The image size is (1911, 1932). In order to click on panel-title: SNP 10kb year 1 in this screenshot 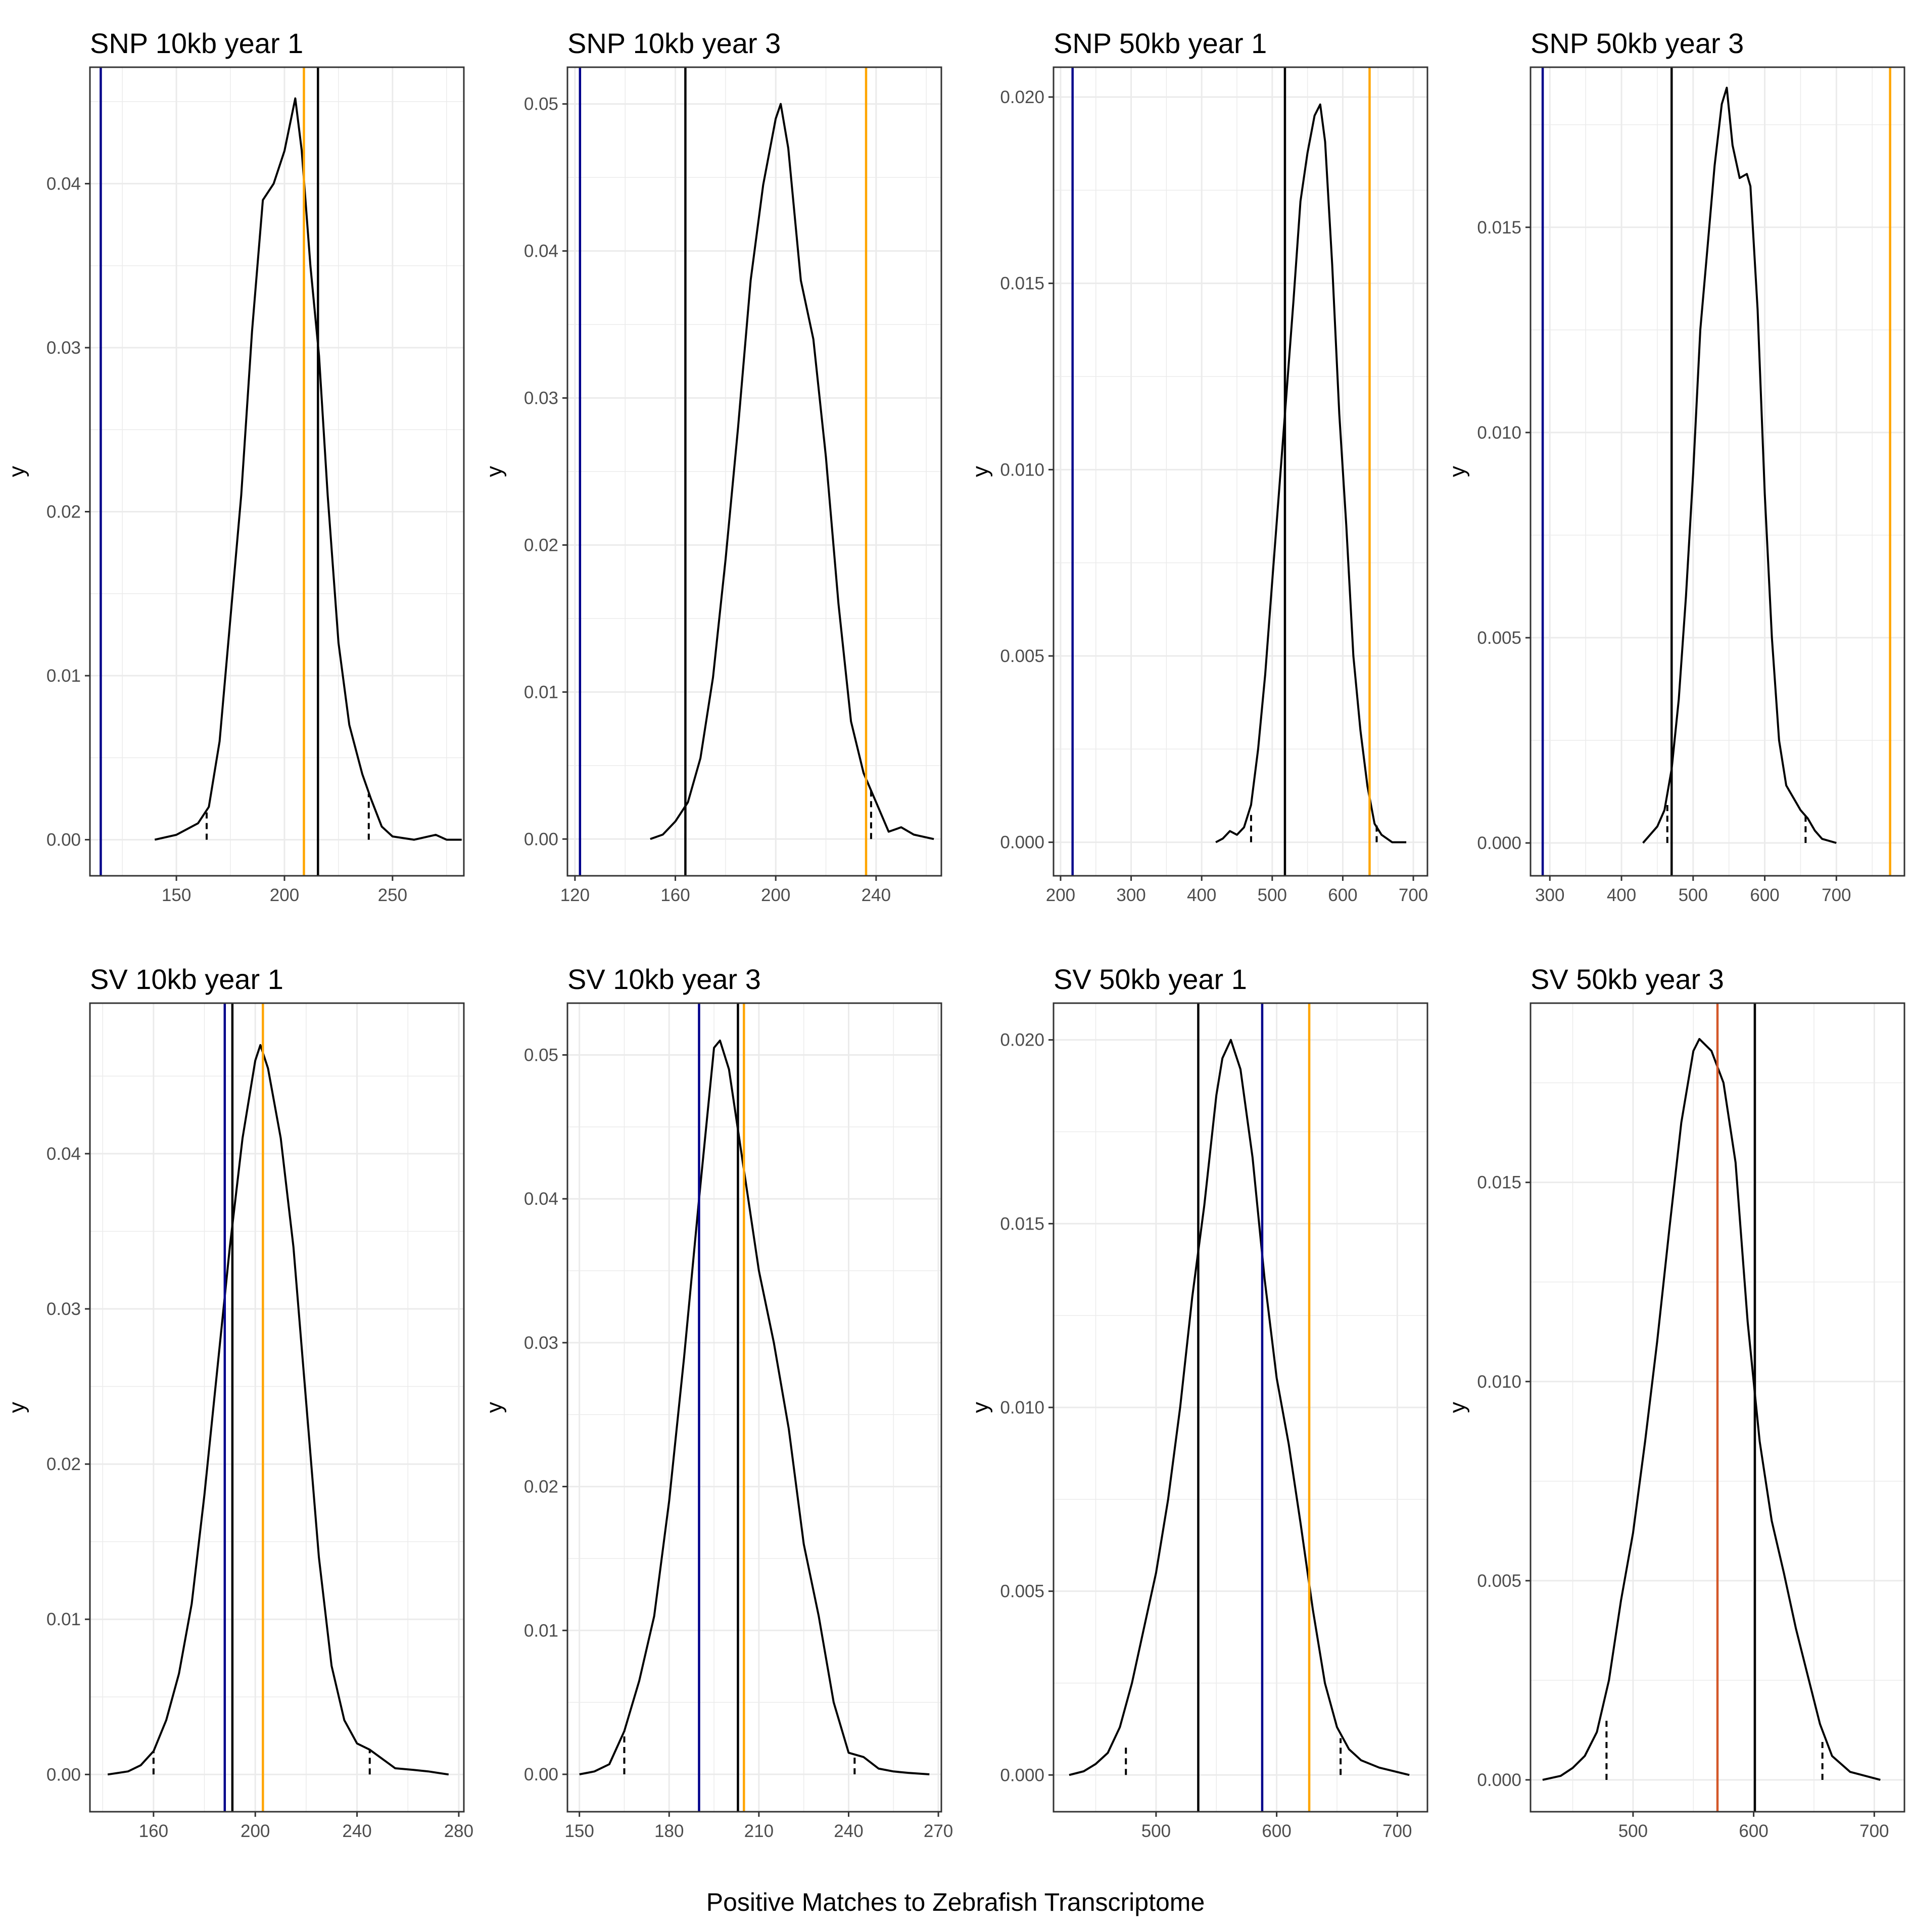, I will do `click(196, 43)`.